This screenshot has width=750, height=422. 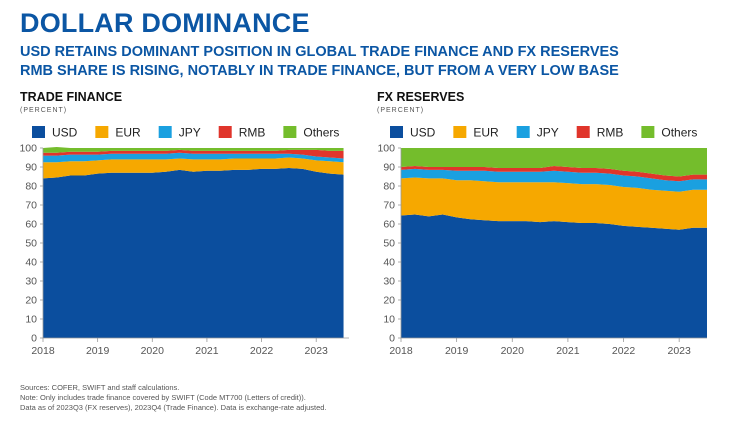 I want to click on page-title: DOLLAR DOMINANCE, so click(x=165, y=23).